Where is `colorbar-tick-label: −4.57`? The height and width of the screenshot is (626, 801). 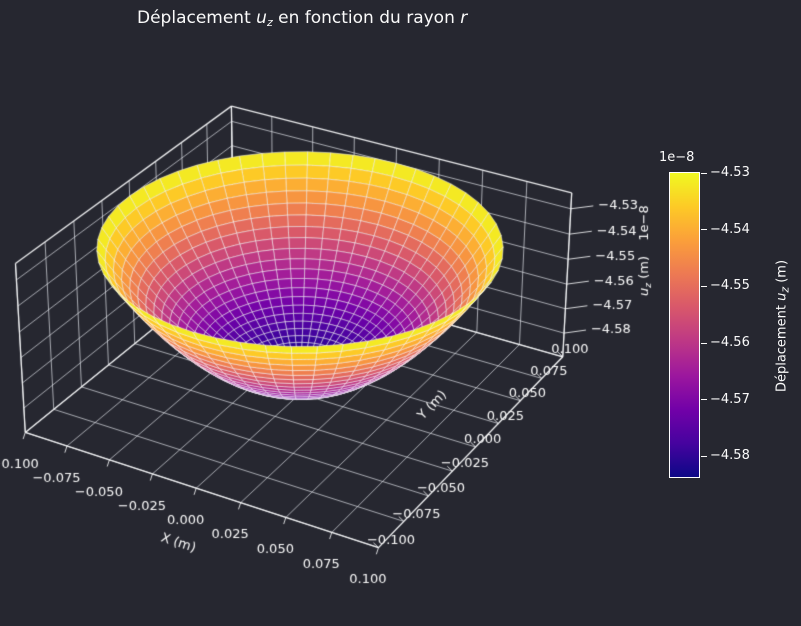 colorbar-tick-label: −4.57 is located at coordinates (730, 399).